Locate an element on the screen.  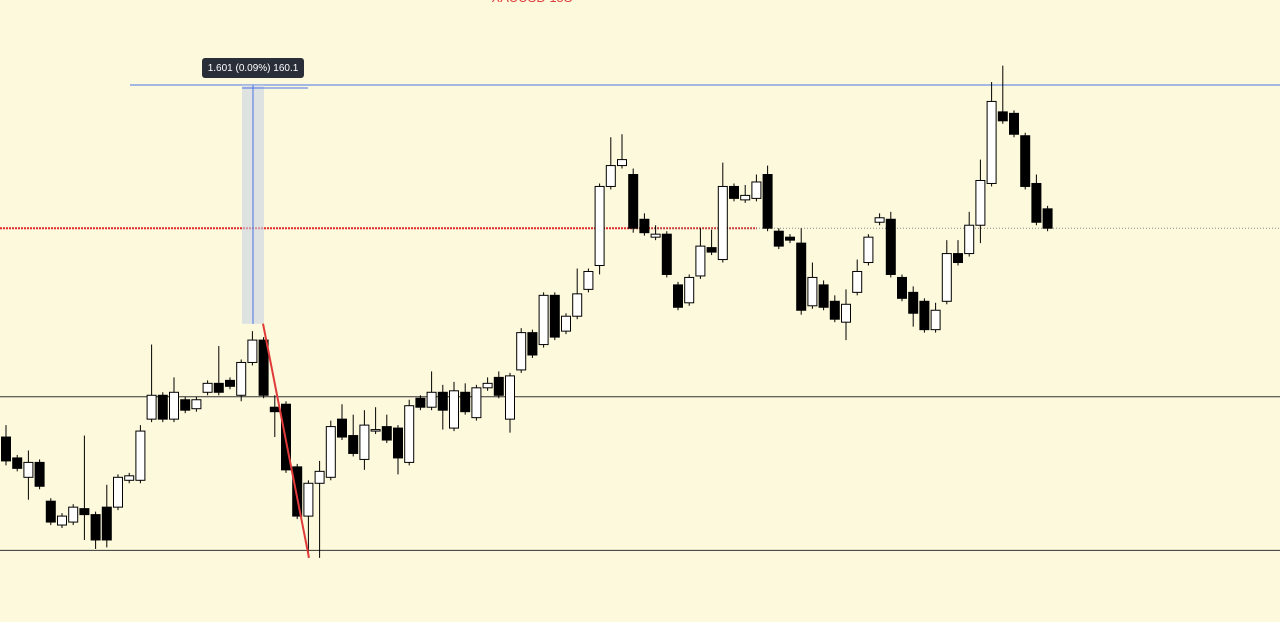
trend-line is located at coordinates (286, 441).